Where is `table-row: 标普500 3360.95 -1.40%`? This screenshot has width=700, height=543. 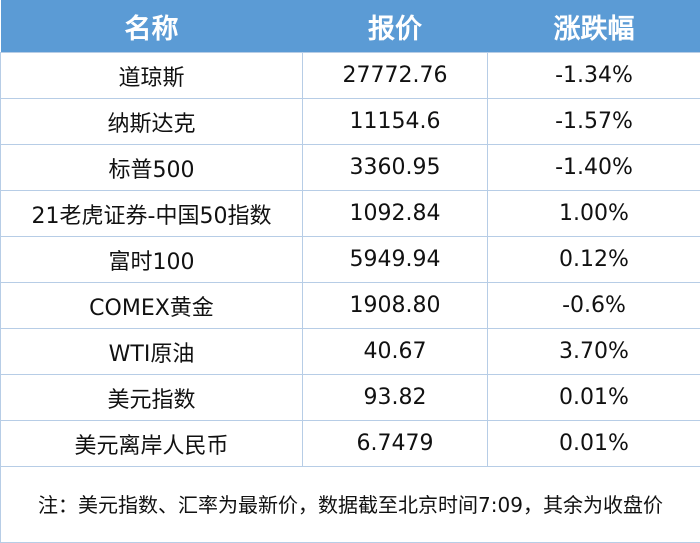 table-row: 标普500 3360.95 -1.40% is located at coordinates (350, 167).